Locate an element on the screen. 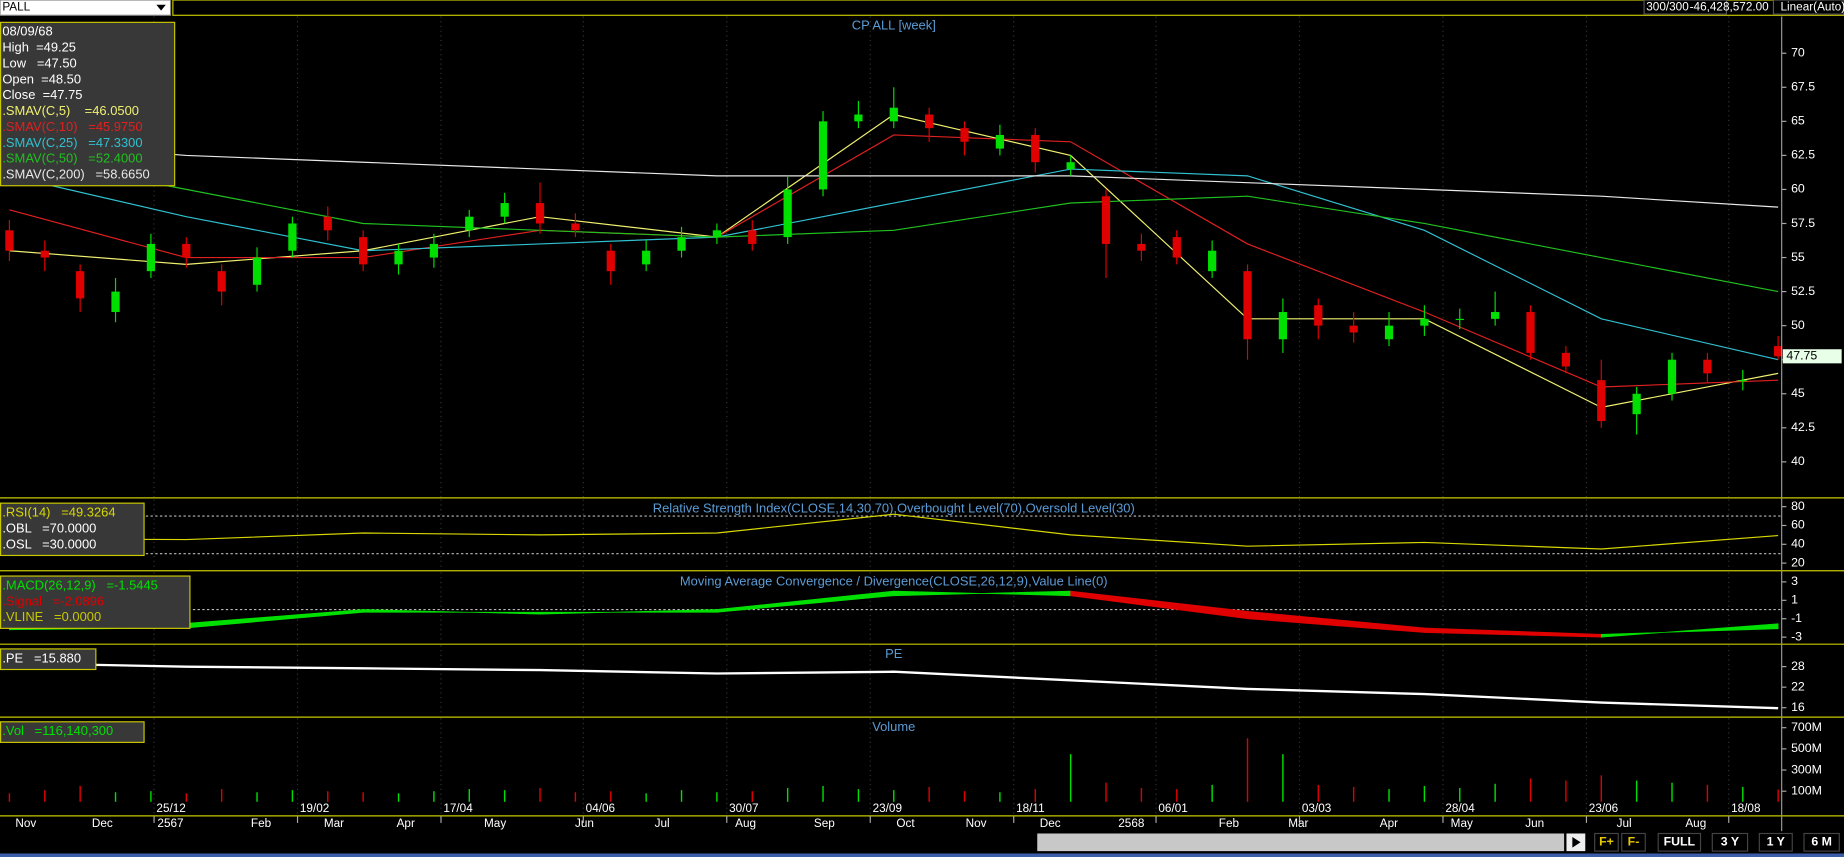 This screenshot has width=1844, height=857. date-label: 03/03 is located at coordinates (1317, 808).